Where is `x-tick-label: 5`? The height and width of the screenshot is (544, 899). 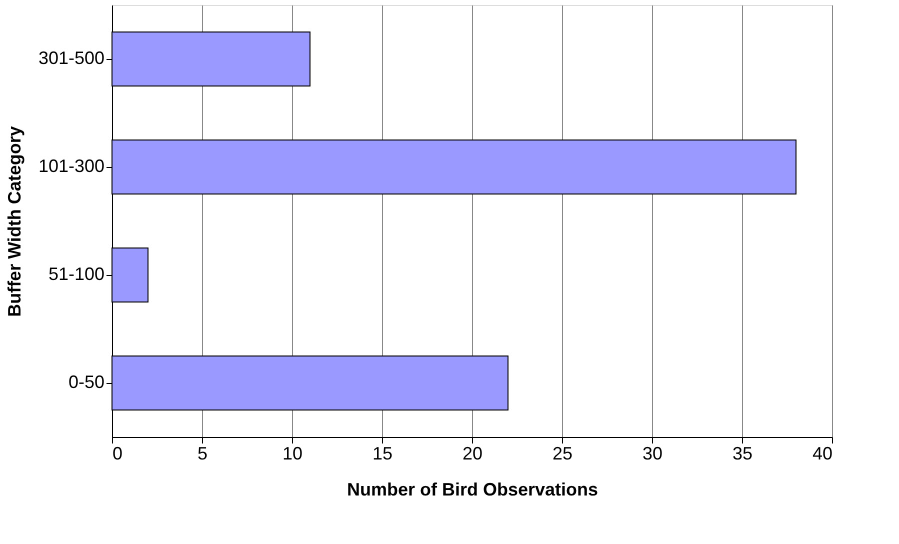
x-tick-label: 5 is located at coordinates (202, 454).